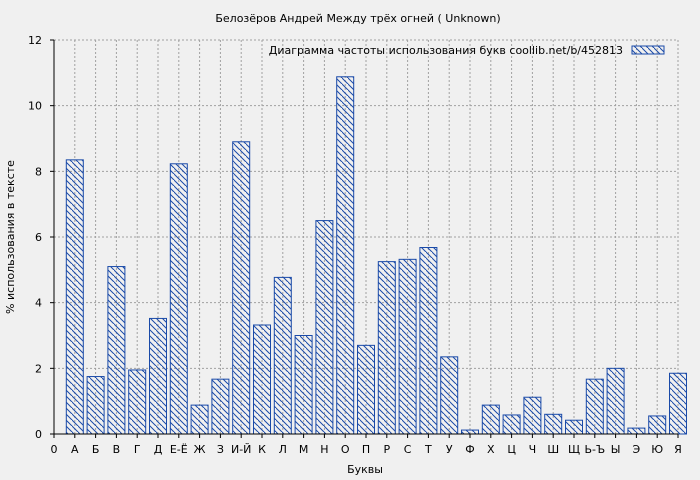  Describe the element at coordinates (648, 50) in the screenshot. I see `legend-swatch` at that location.